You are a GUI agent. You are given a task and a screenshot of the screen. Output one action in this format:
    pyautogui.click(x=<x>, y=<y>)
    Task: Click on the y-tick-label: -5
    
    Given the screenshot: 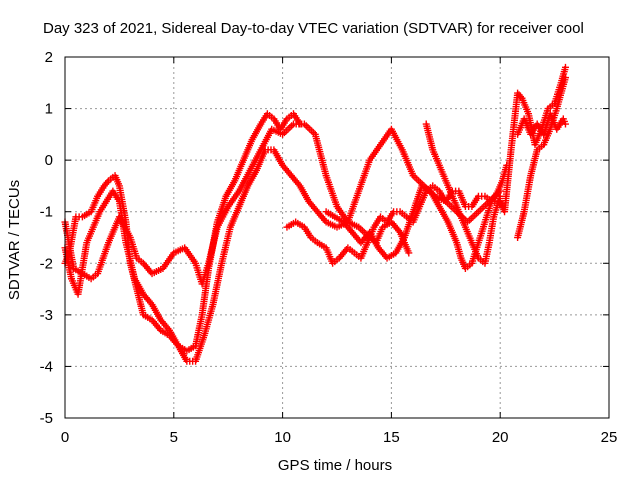 What is the action you would take?
    pyautogui.click(x=46, y=418)
    